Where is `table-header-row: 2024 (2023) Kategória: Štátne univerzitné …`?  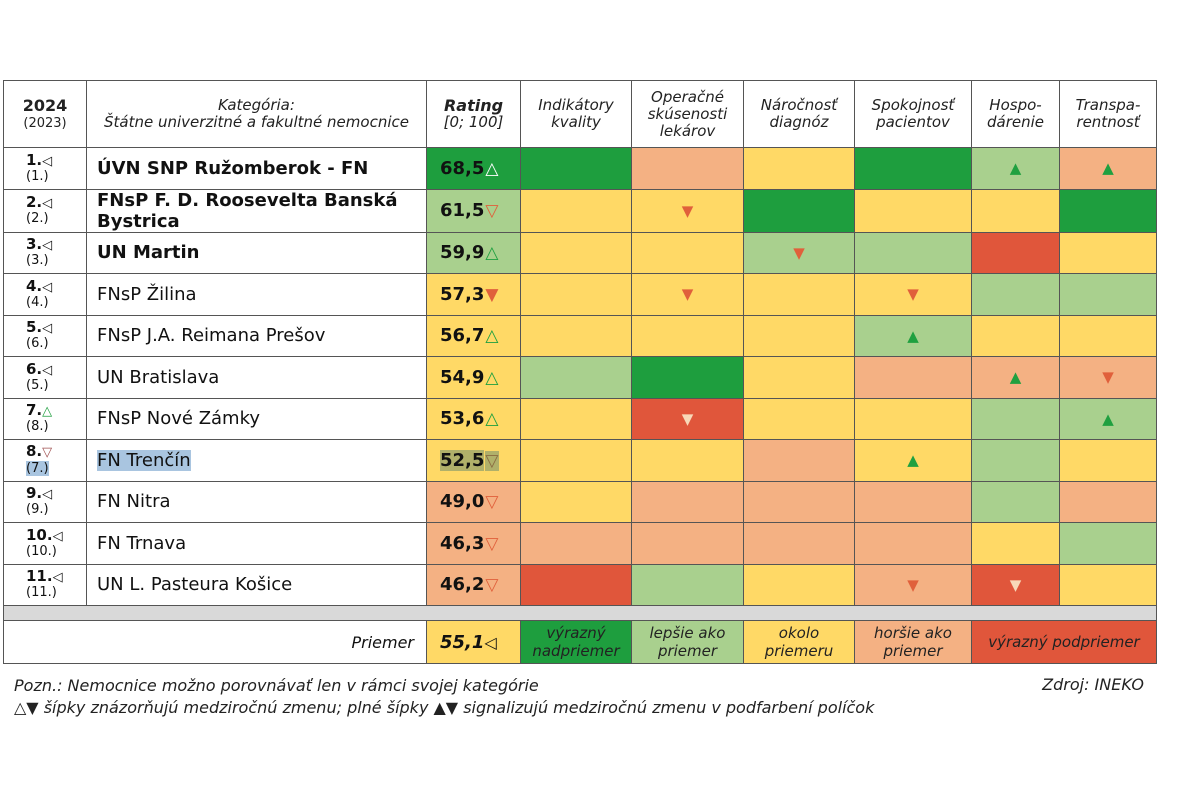 table-header-row: 2024 (2023) Kategória: Štátne univerzitné … is located at coordinates (580, 114).